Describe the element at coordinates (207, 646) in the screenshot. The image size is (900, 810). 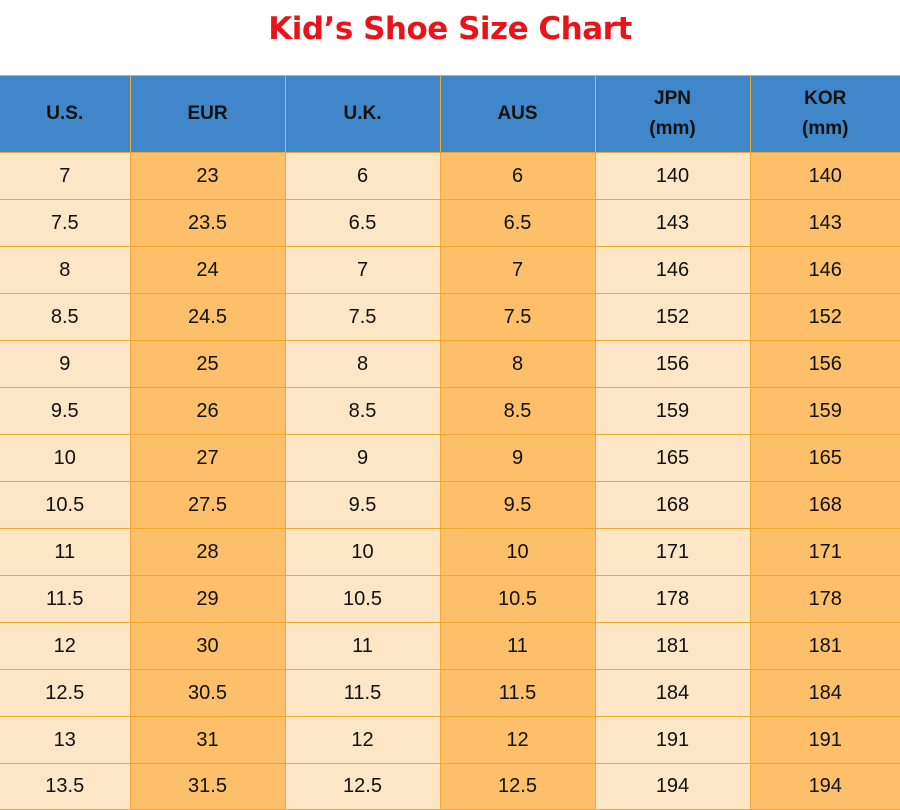
I see `table-cell: 30` at that location.